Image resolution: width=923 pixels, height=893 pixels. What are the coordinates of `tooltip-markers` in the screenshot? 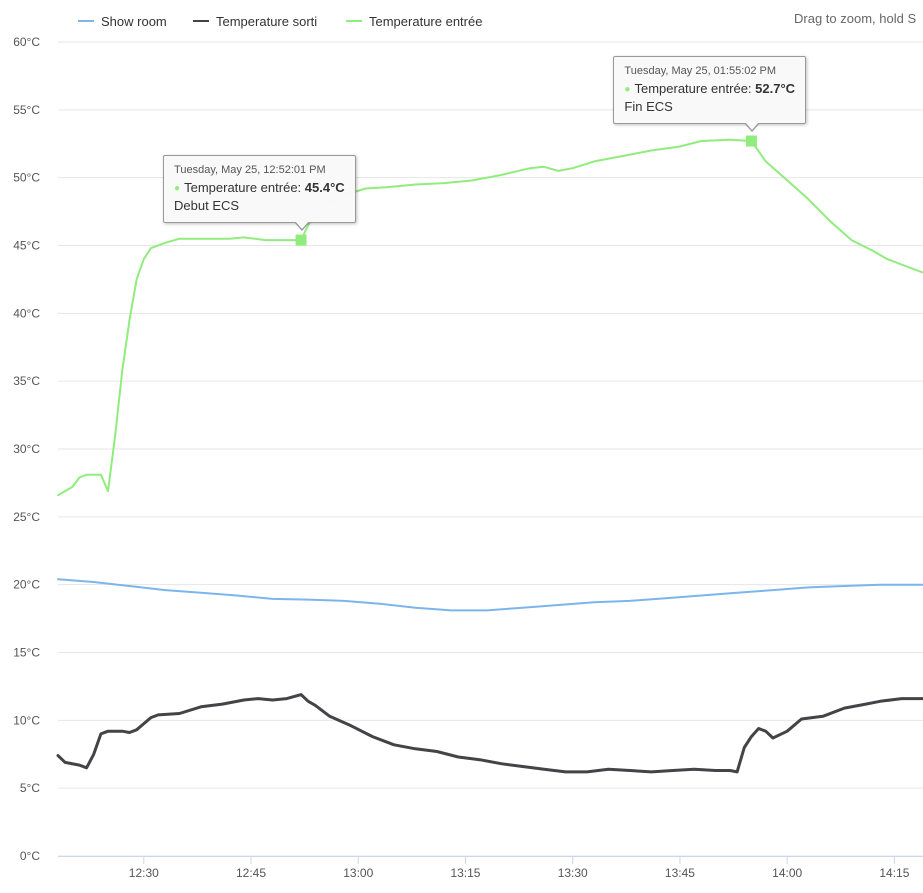 It's located at (526, 190).